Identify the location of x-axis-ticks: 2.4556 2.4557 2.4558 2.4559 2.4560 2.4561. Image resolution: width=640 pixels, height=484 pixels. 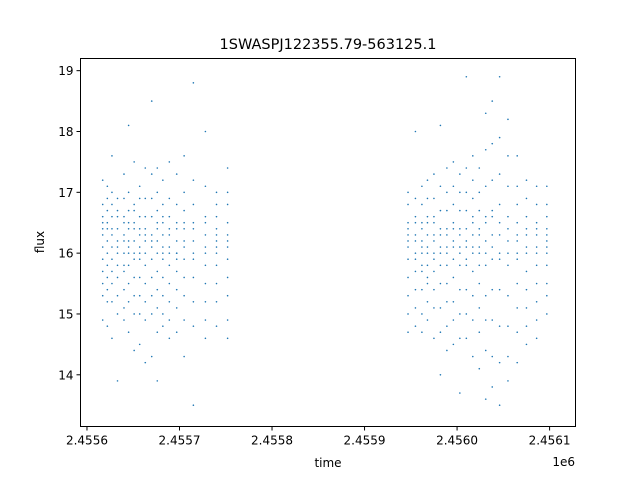
(318, 437).